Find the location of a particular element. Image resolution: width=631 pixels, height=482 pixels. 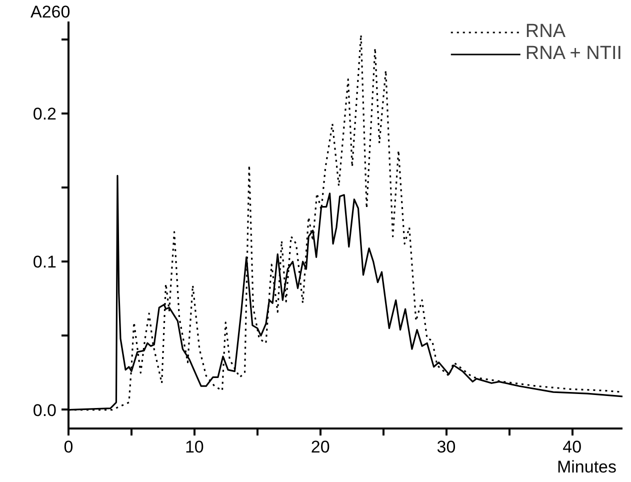

legend-label: RNA + NTII is located at coordinates (573, 54).